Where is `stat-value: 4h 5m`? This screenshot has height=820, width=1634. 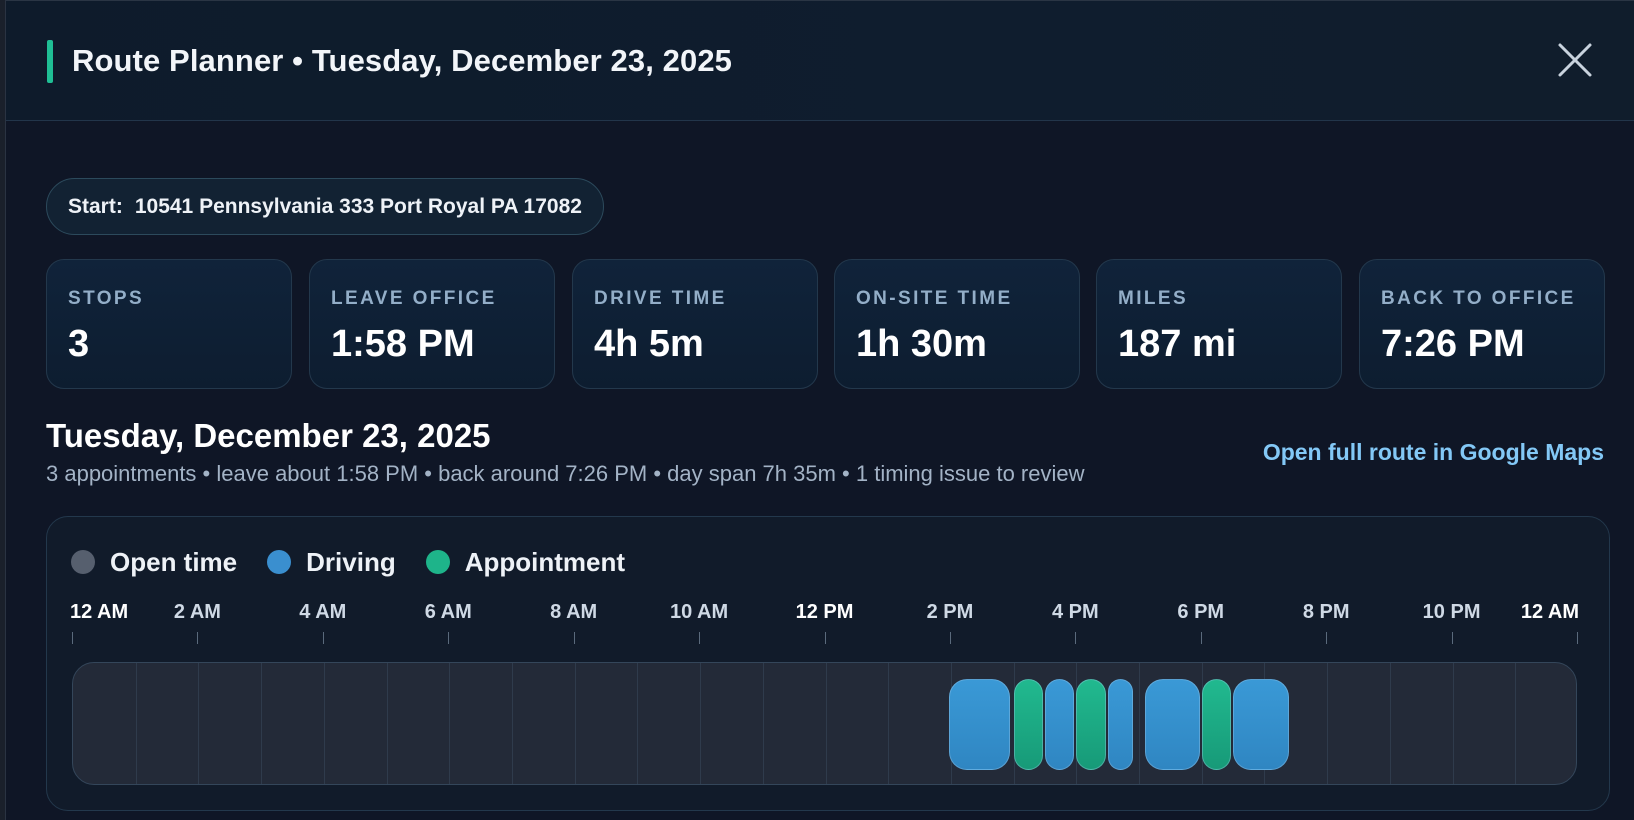 stat-value: 4h 5m is located at coordinates (649, 344).